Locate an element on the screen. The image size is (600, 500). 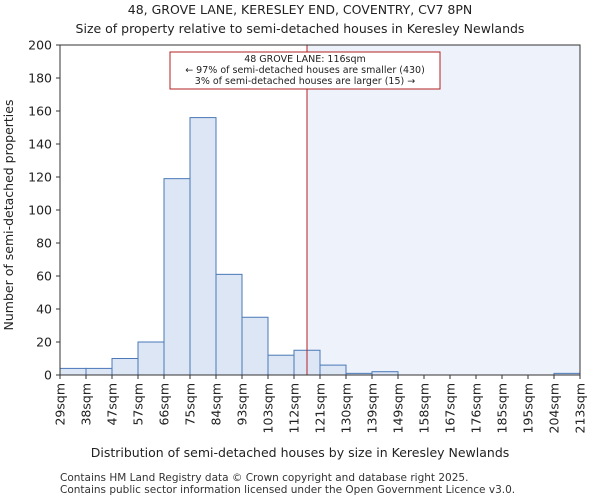
x-tick-label: 29sqm is located at coordinates (60, 404).